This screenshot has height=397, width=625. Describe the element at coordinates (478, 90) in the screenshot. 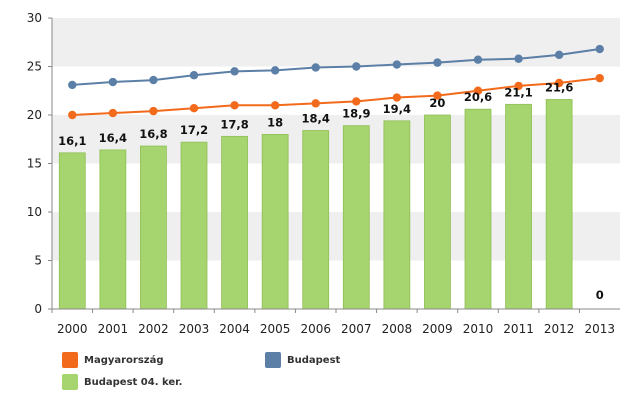

I see `point-magyarorszag-2010` at that location.